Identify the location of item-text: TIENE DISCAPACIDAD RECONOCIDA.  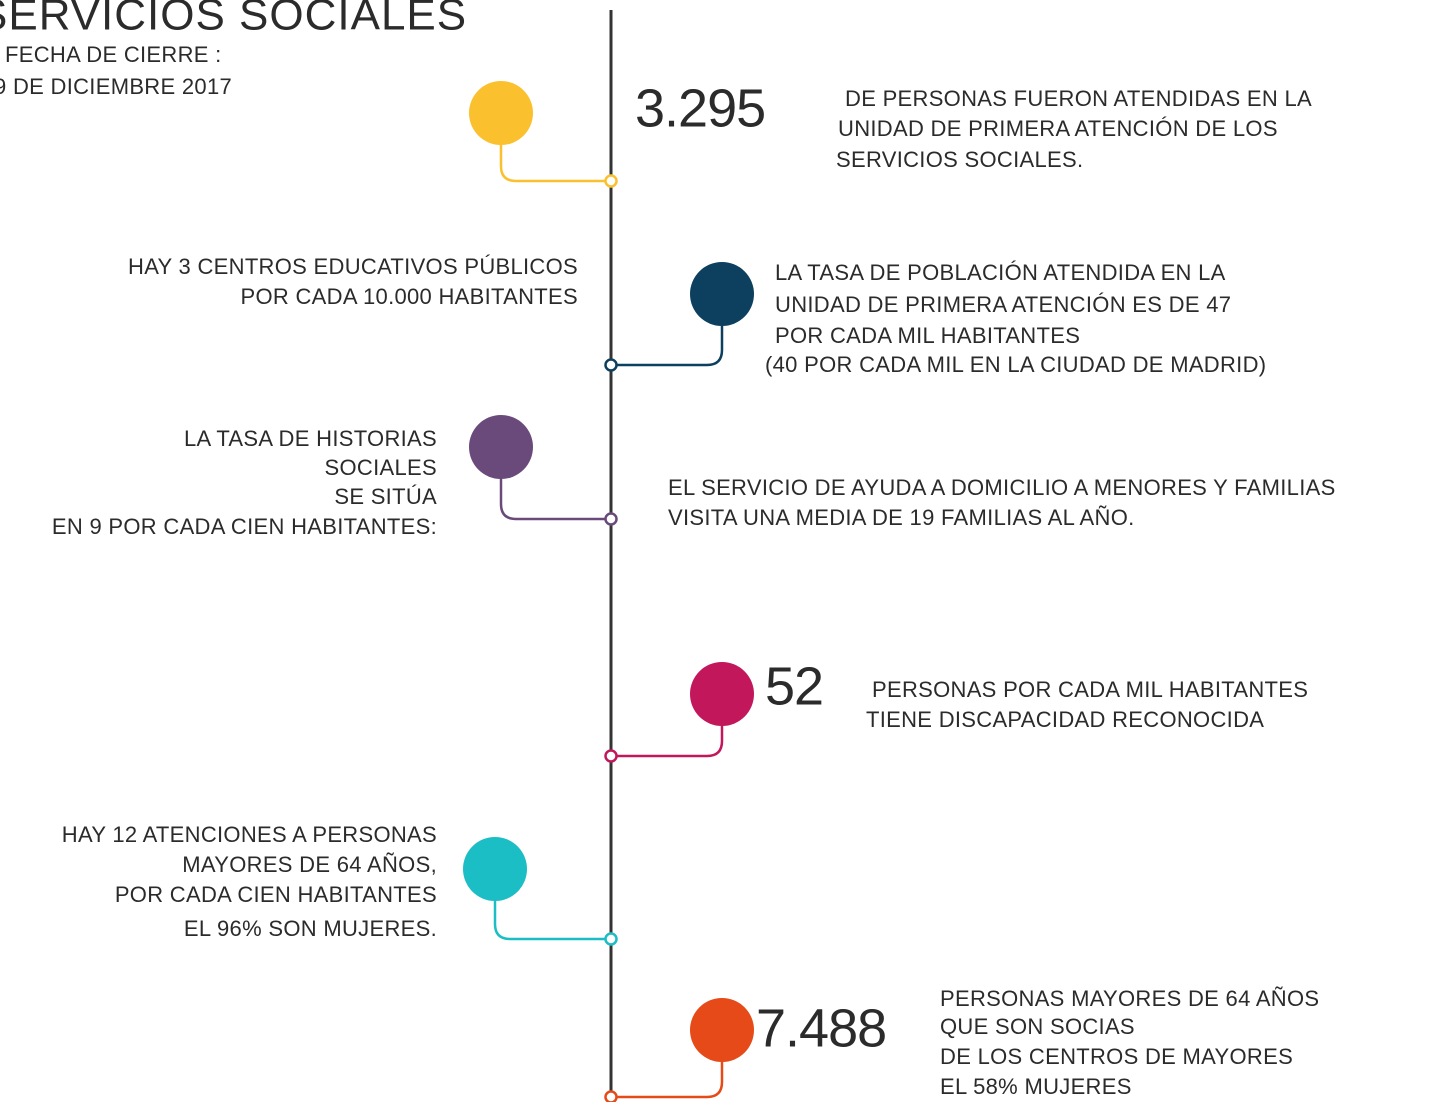
(1065, 719).